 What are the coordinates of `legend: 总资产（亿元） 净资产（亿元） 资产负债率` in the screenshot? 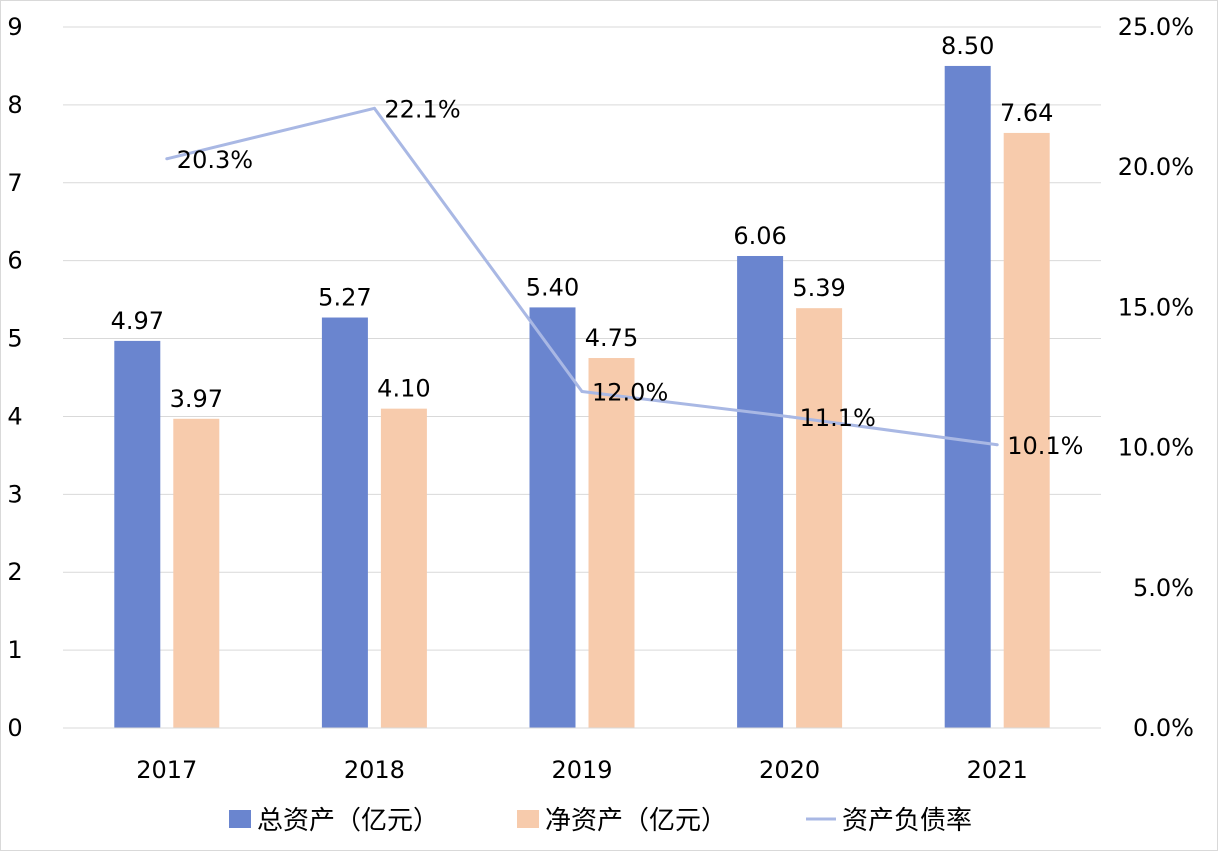 It's located at (600, 821).